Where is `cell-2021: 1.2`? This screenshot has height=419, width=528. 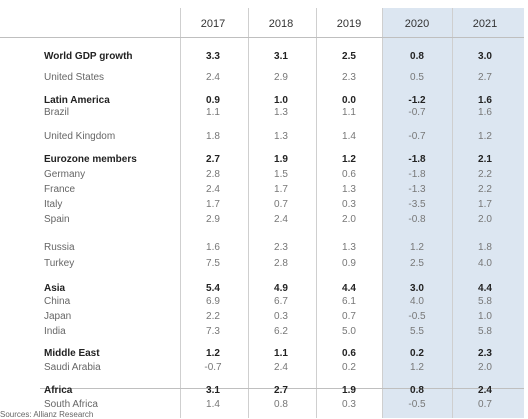 cell-2021: 1.2 is located at coordinates (485, 136).